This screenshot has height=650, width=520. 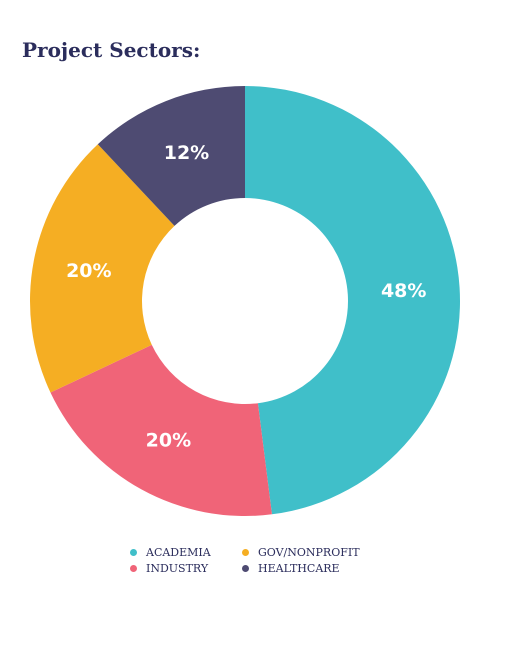 What do you see at coordinates (168, 440) in the screenshot?
I see `slice-label-industry: 20%` at bounding box center [168, 440].